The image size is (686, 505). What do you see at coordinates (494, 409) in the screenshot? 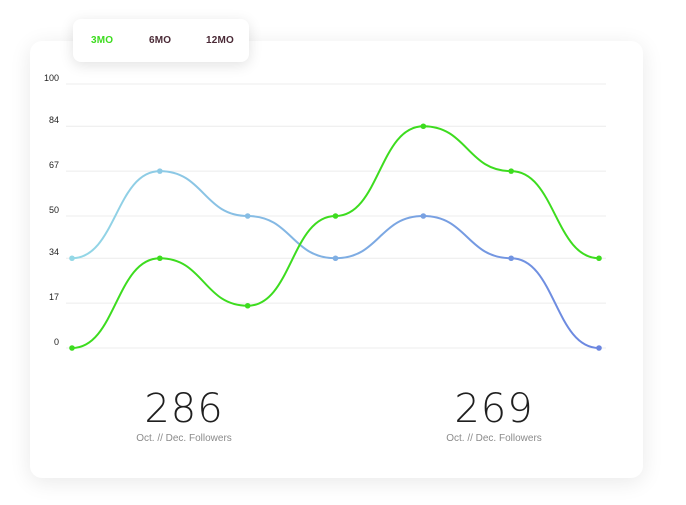
I see `stat-value: 269` at bounding box center [494, 409].